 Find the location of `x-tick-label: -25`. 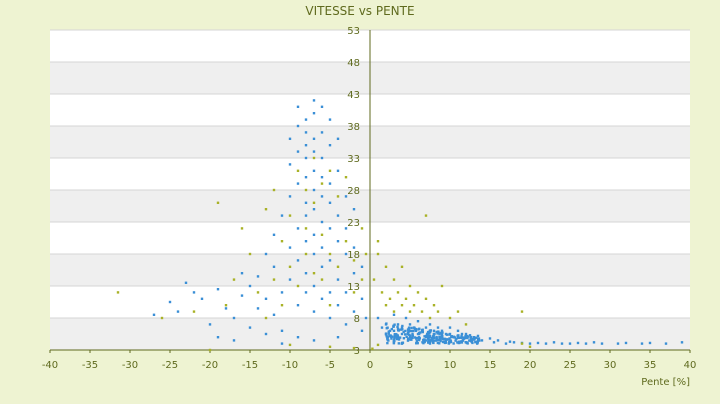

x-tick-label: -25 is located at coordinates (170, 365).